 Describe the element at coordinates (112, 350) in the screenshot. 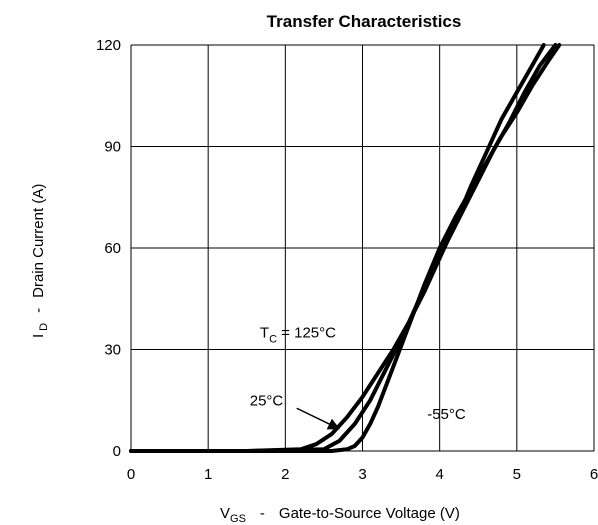

I see `y-tick-label-30: 30` at that location.